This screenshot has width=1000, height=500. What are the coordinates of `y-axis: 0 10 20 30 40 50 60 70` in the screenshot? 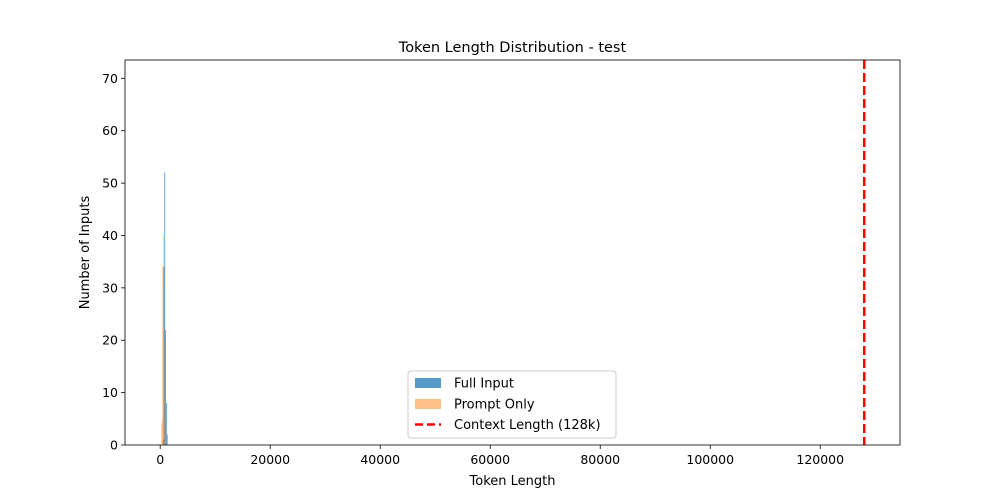 It's located at (113, 262).